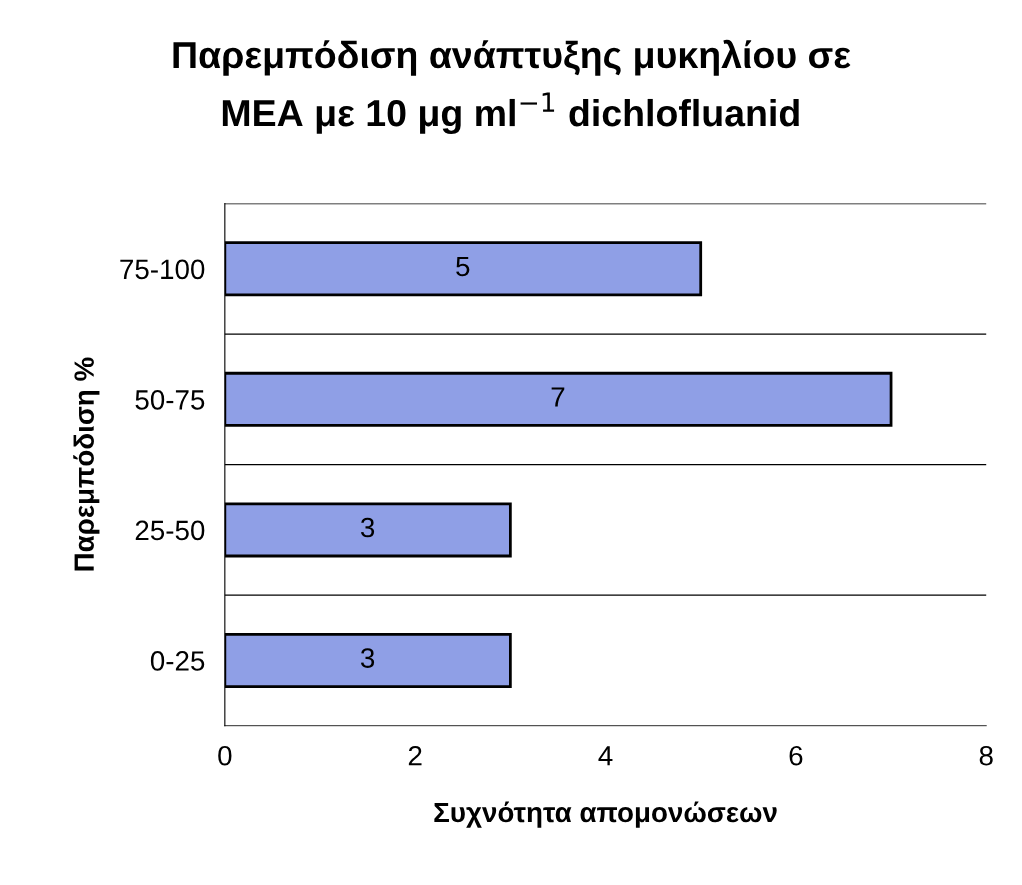  What do you see at coordinates (463, 266) in the screenshot?
I see `data-label: 5` at bounding box center [463, 266].